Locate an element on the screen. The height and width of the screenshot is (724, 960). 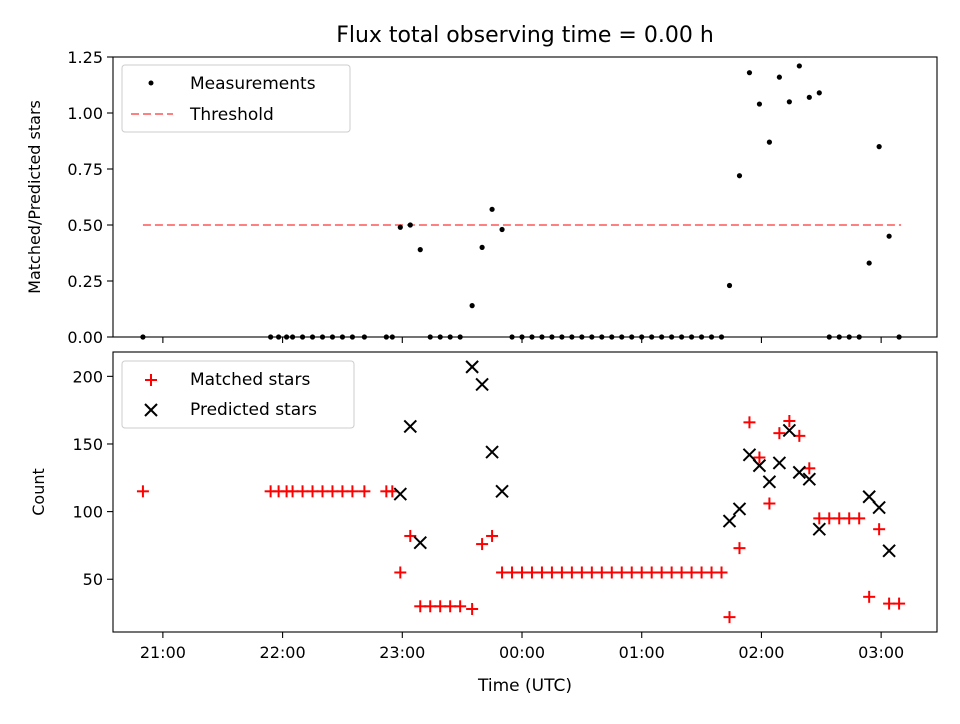
bottom-y-tick-label-2: 150 is located at coordinates (87, 444).